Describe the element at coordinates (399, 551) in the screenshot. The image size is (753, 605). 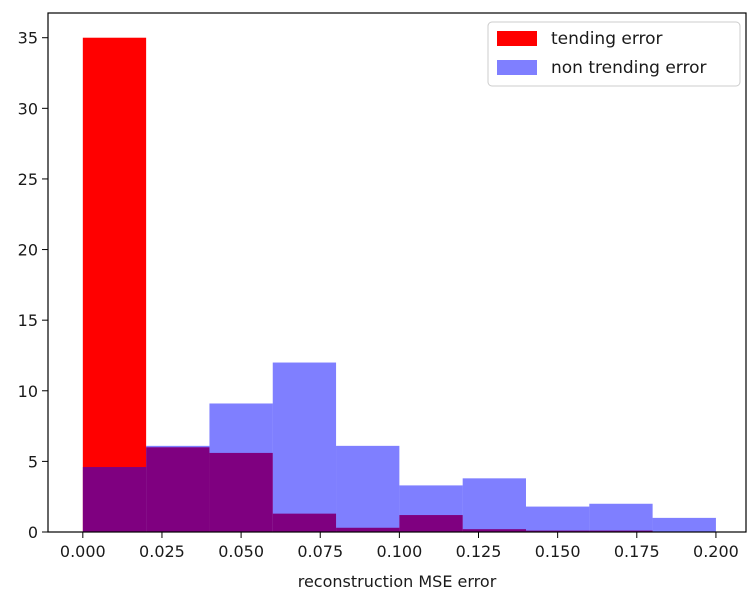
I see `x-tick-label: 0.100` at that location.